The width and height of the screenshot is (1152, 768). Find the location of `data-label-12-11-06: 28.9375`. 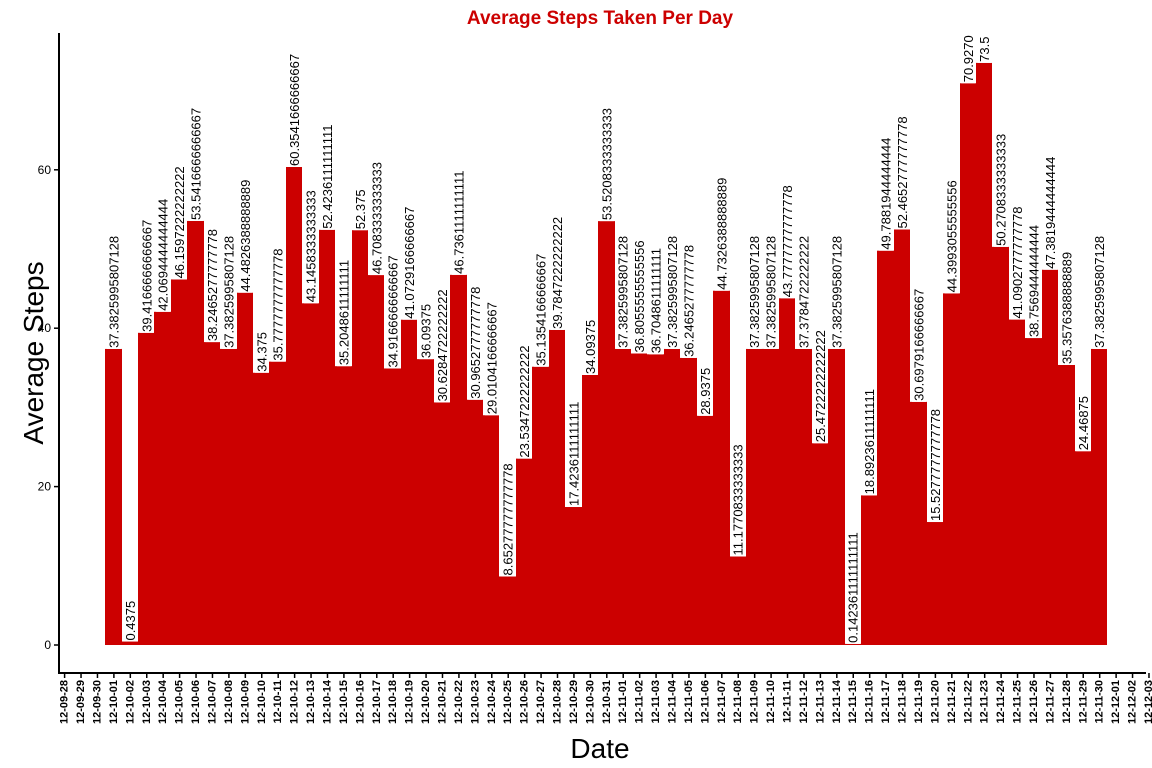

data-label-12-11-06: 28.9375 is located at coordinates (705, 391).